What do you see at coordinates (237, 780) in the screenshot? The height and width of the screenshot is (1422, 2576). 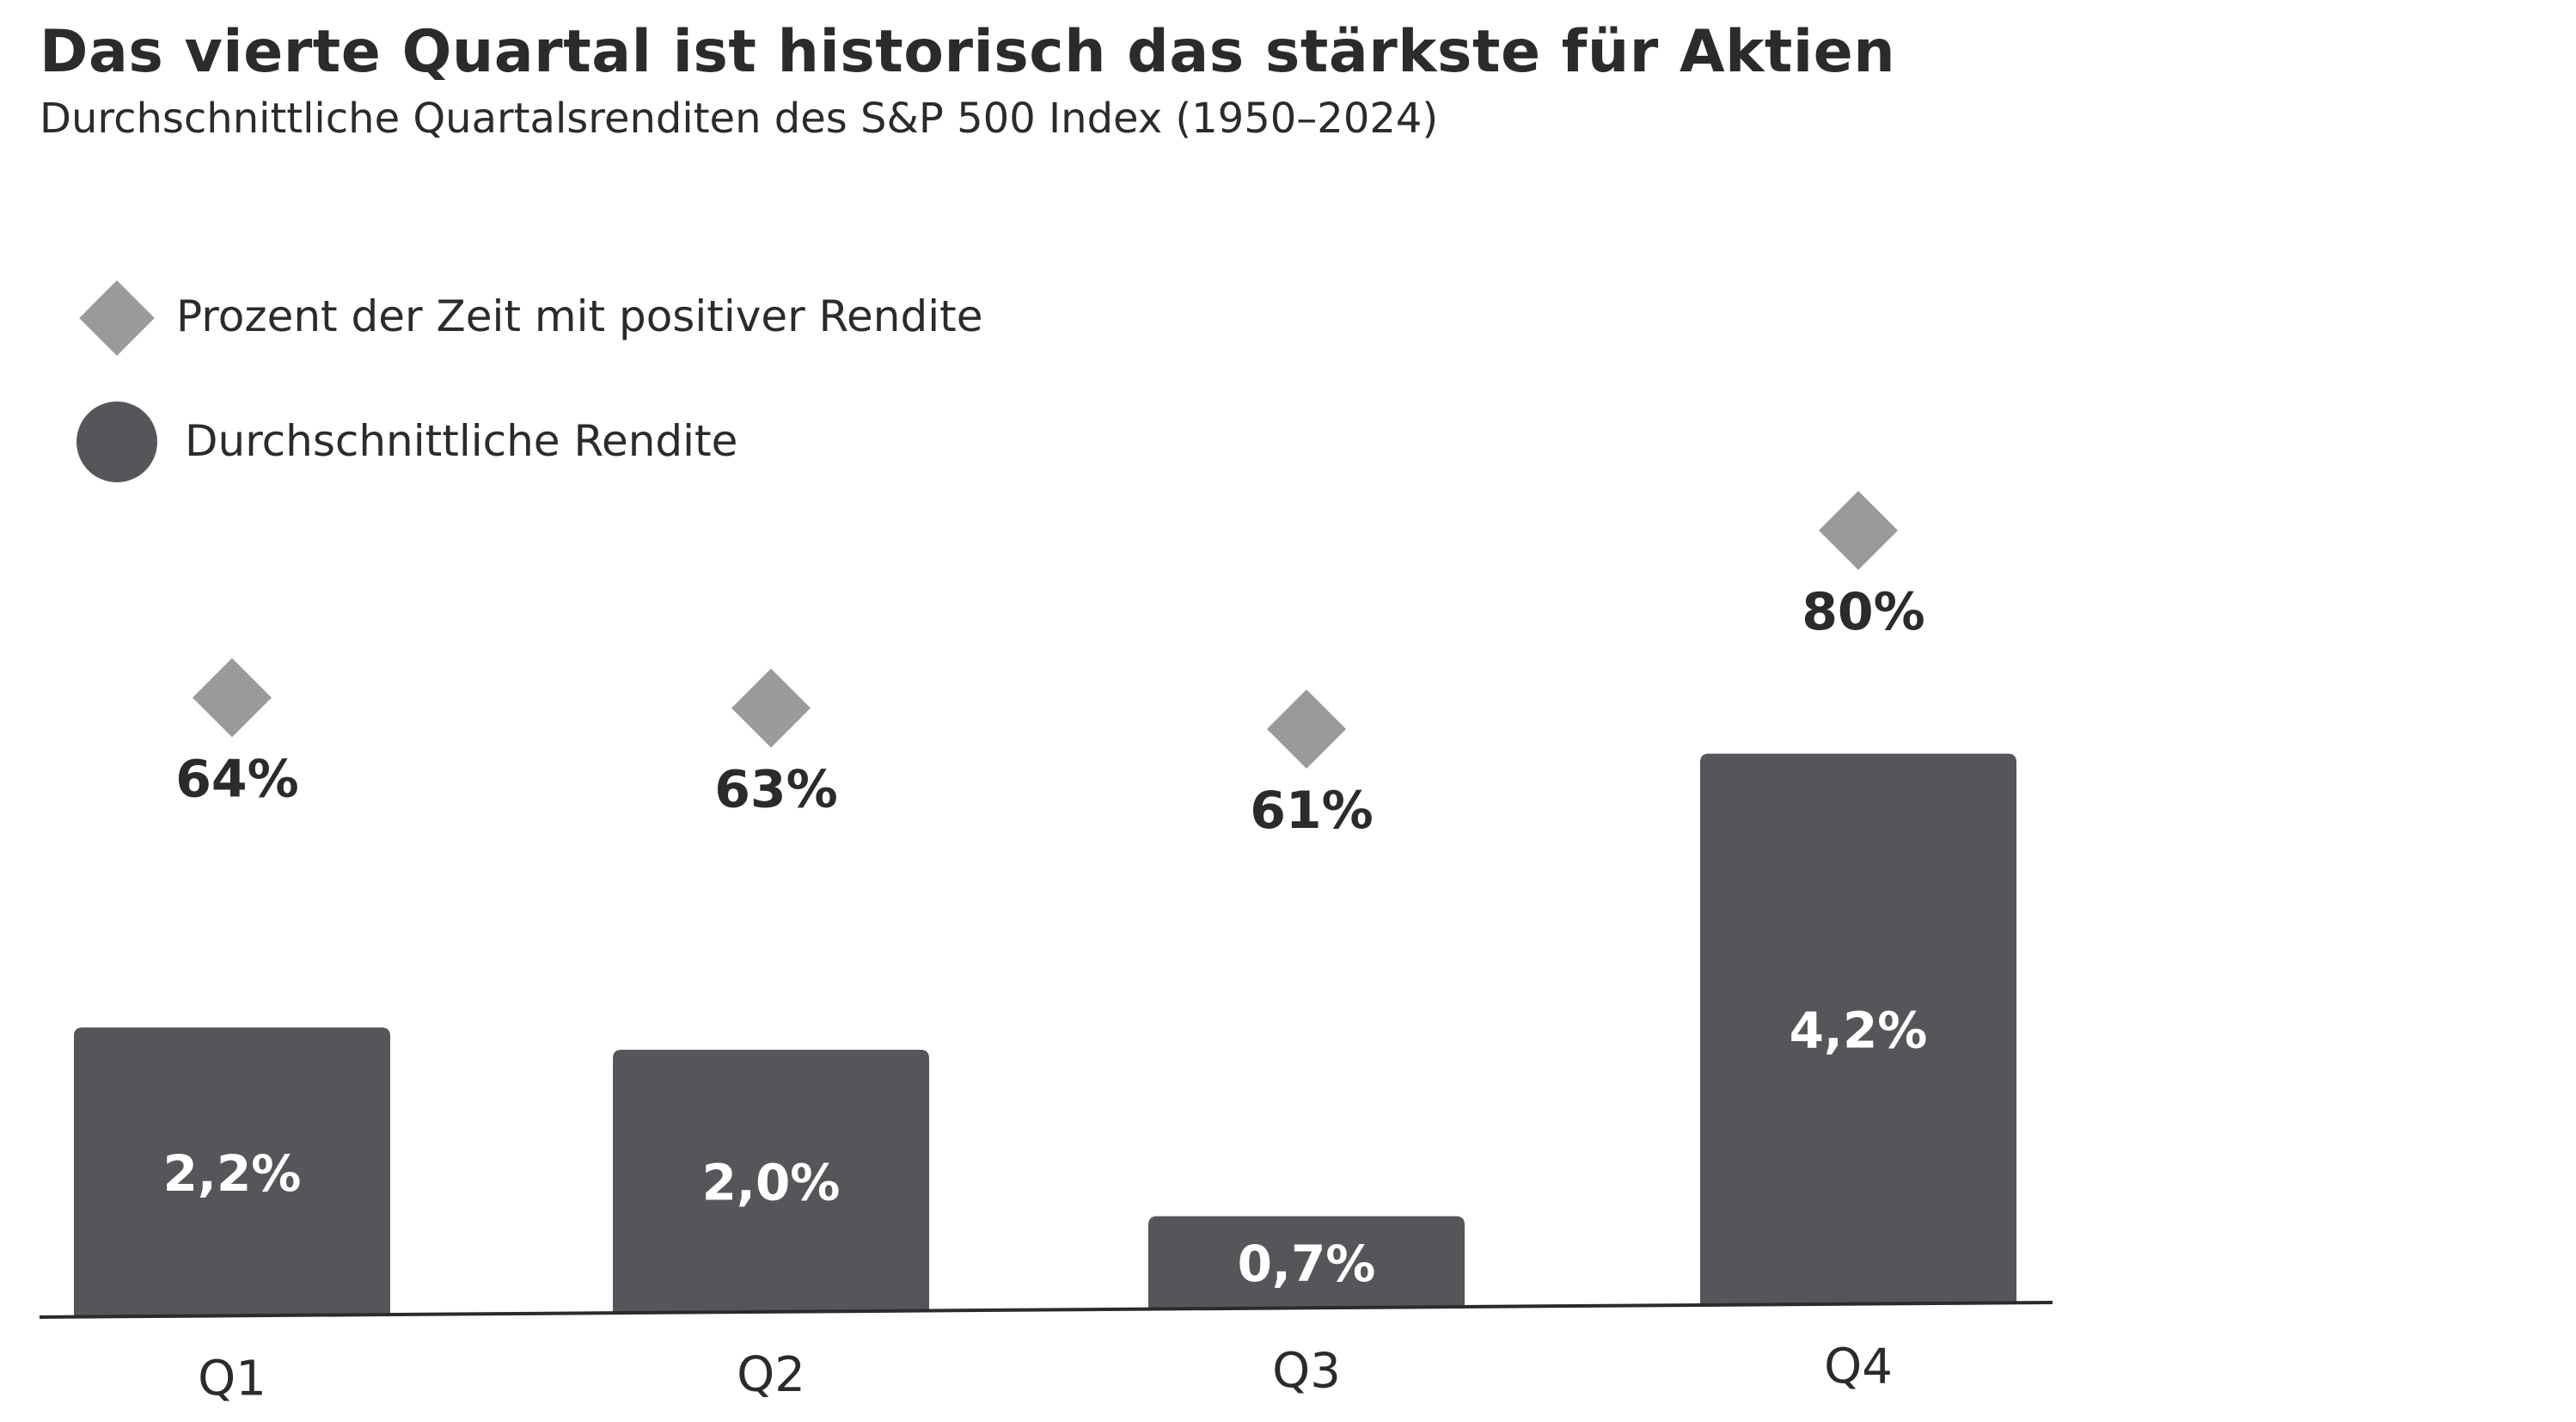 I see `marker-label-q1: 64%` at bounding box center [237, 780].